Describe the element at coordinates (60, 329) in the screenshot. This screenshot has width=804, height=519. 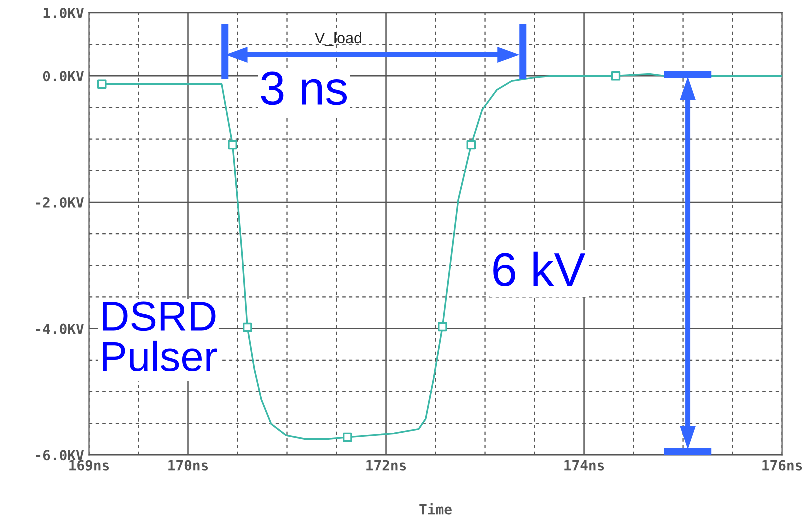
I see `y-tick-label: -4.0KV` at that location.